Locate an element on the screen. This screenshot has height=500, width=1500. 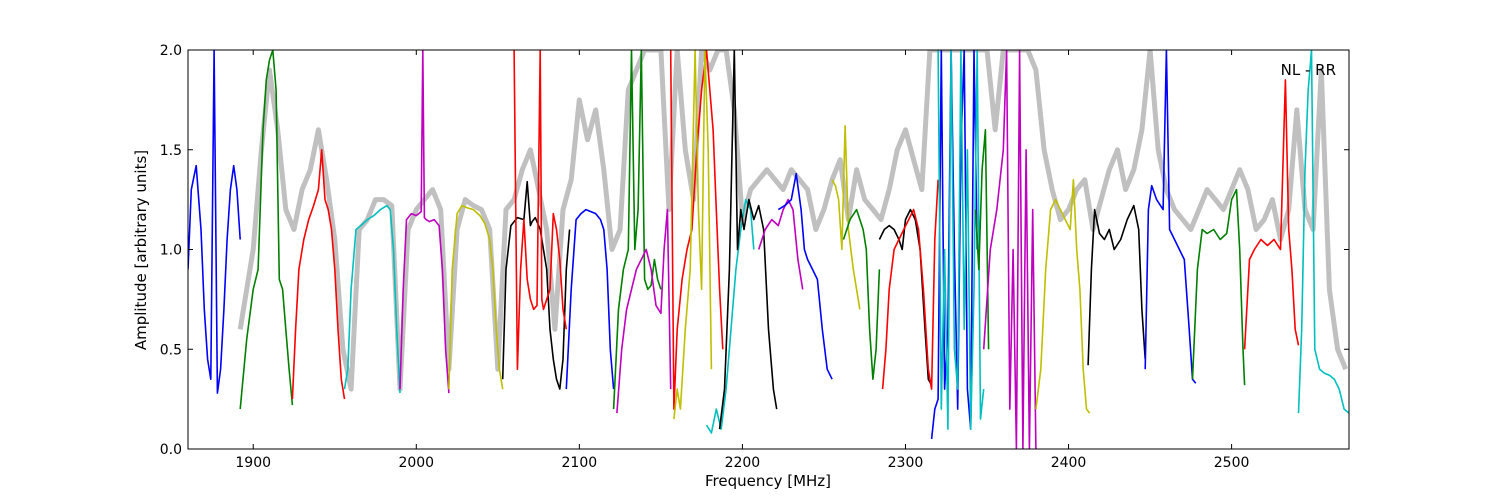
x-tick-label: 2100 is located at coordinates (580, 463).